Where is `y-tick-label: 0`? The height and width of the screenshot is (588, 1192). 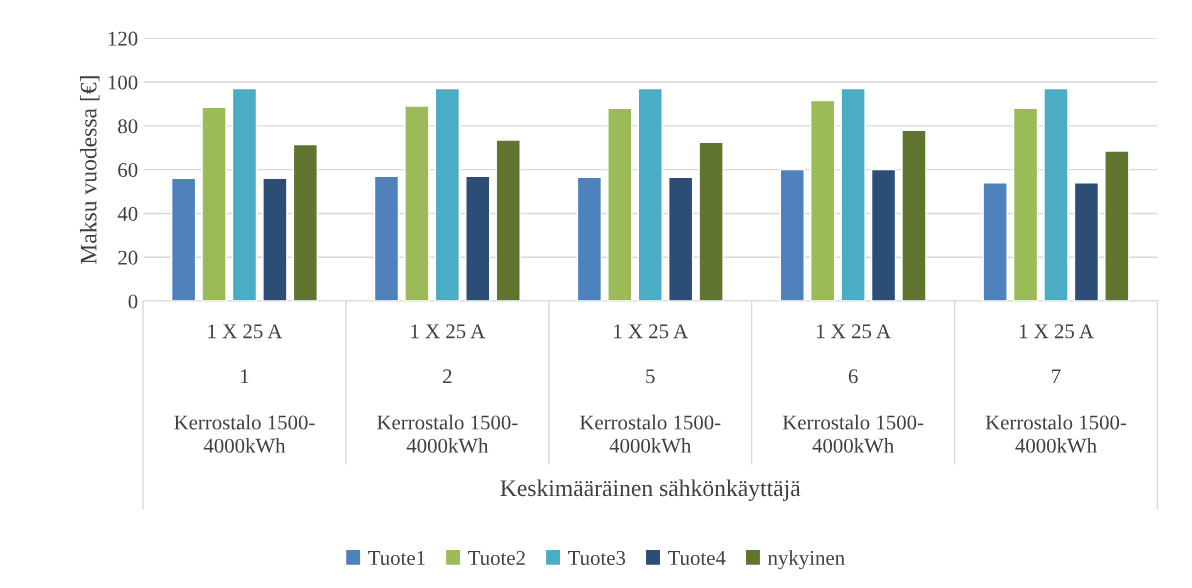
y-tick-label: 0 is located at coordinates (133, 301).